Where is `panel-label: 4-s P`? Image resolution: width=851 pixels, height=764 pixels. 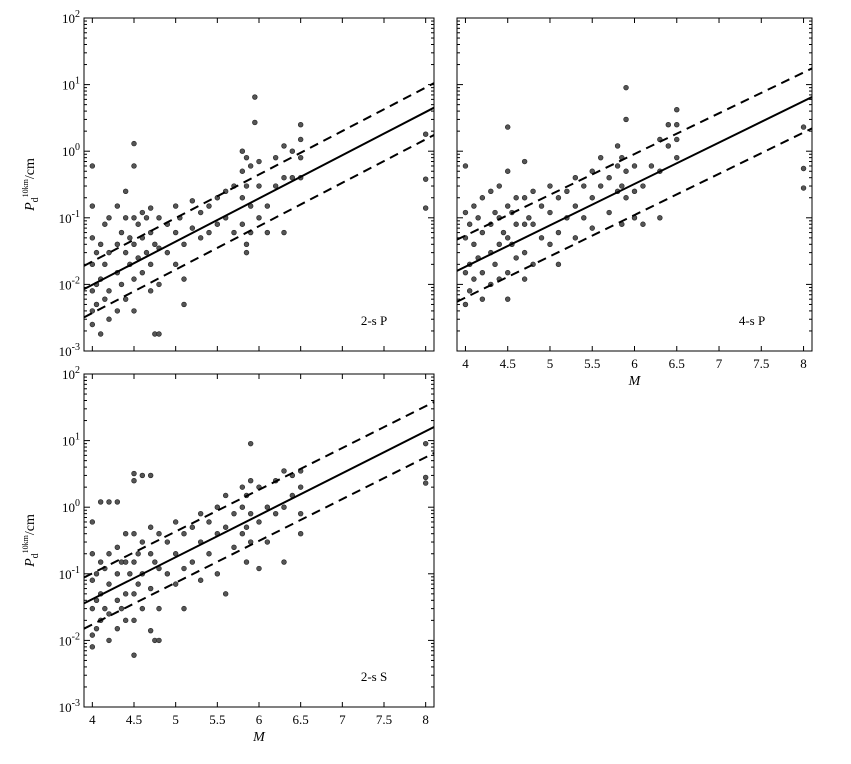 panel-label: 4-s P is located at coordinates (752, 320).